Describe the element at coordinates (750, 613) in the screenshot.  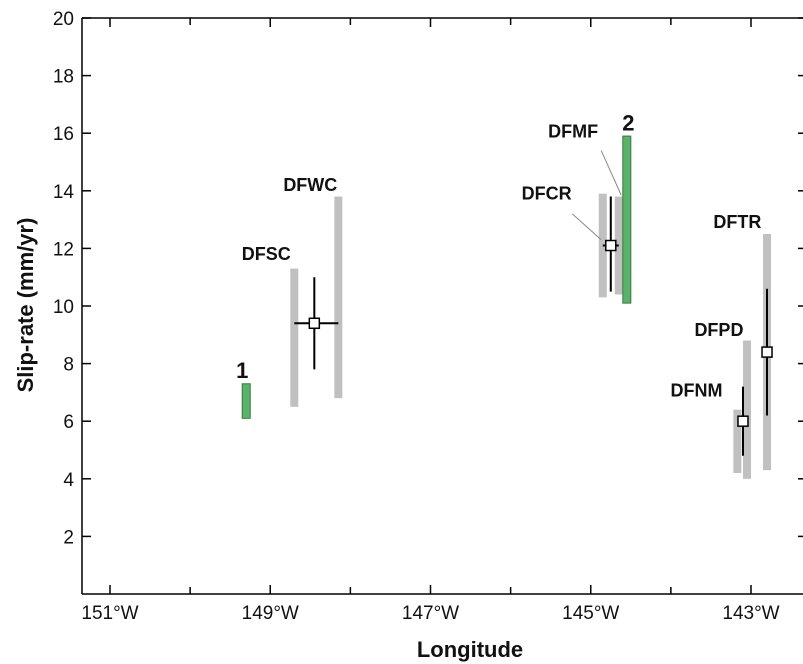
I see `x-tick-label: 143°W` at that location.